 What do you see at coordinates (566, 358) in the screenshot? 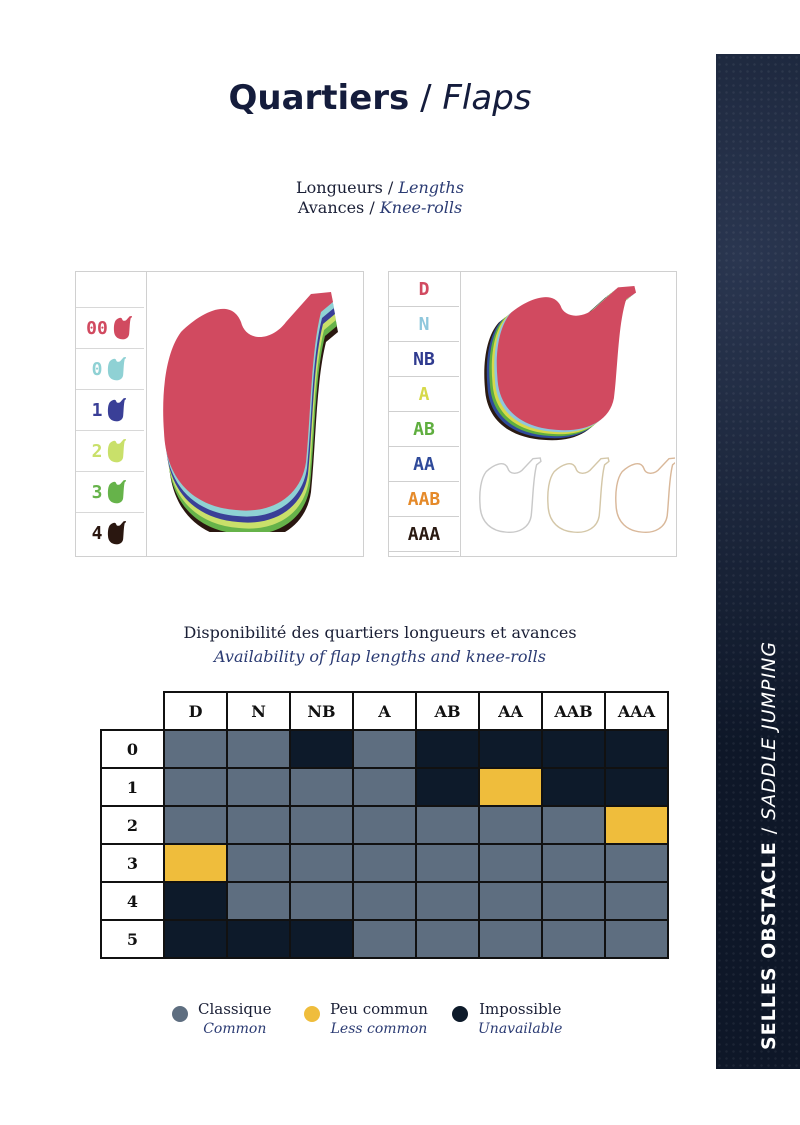
I see `kneeroll-flap-D` at bounding box center [566, 358].